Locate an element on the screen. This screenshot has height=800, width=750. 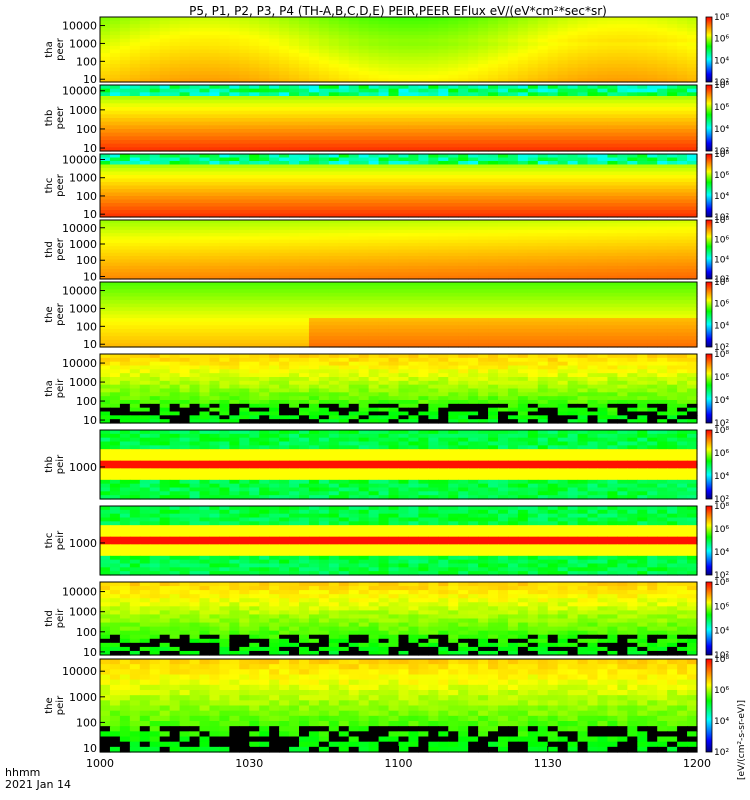
y-tick-label: 10000 is located at coordinates (79, 159).